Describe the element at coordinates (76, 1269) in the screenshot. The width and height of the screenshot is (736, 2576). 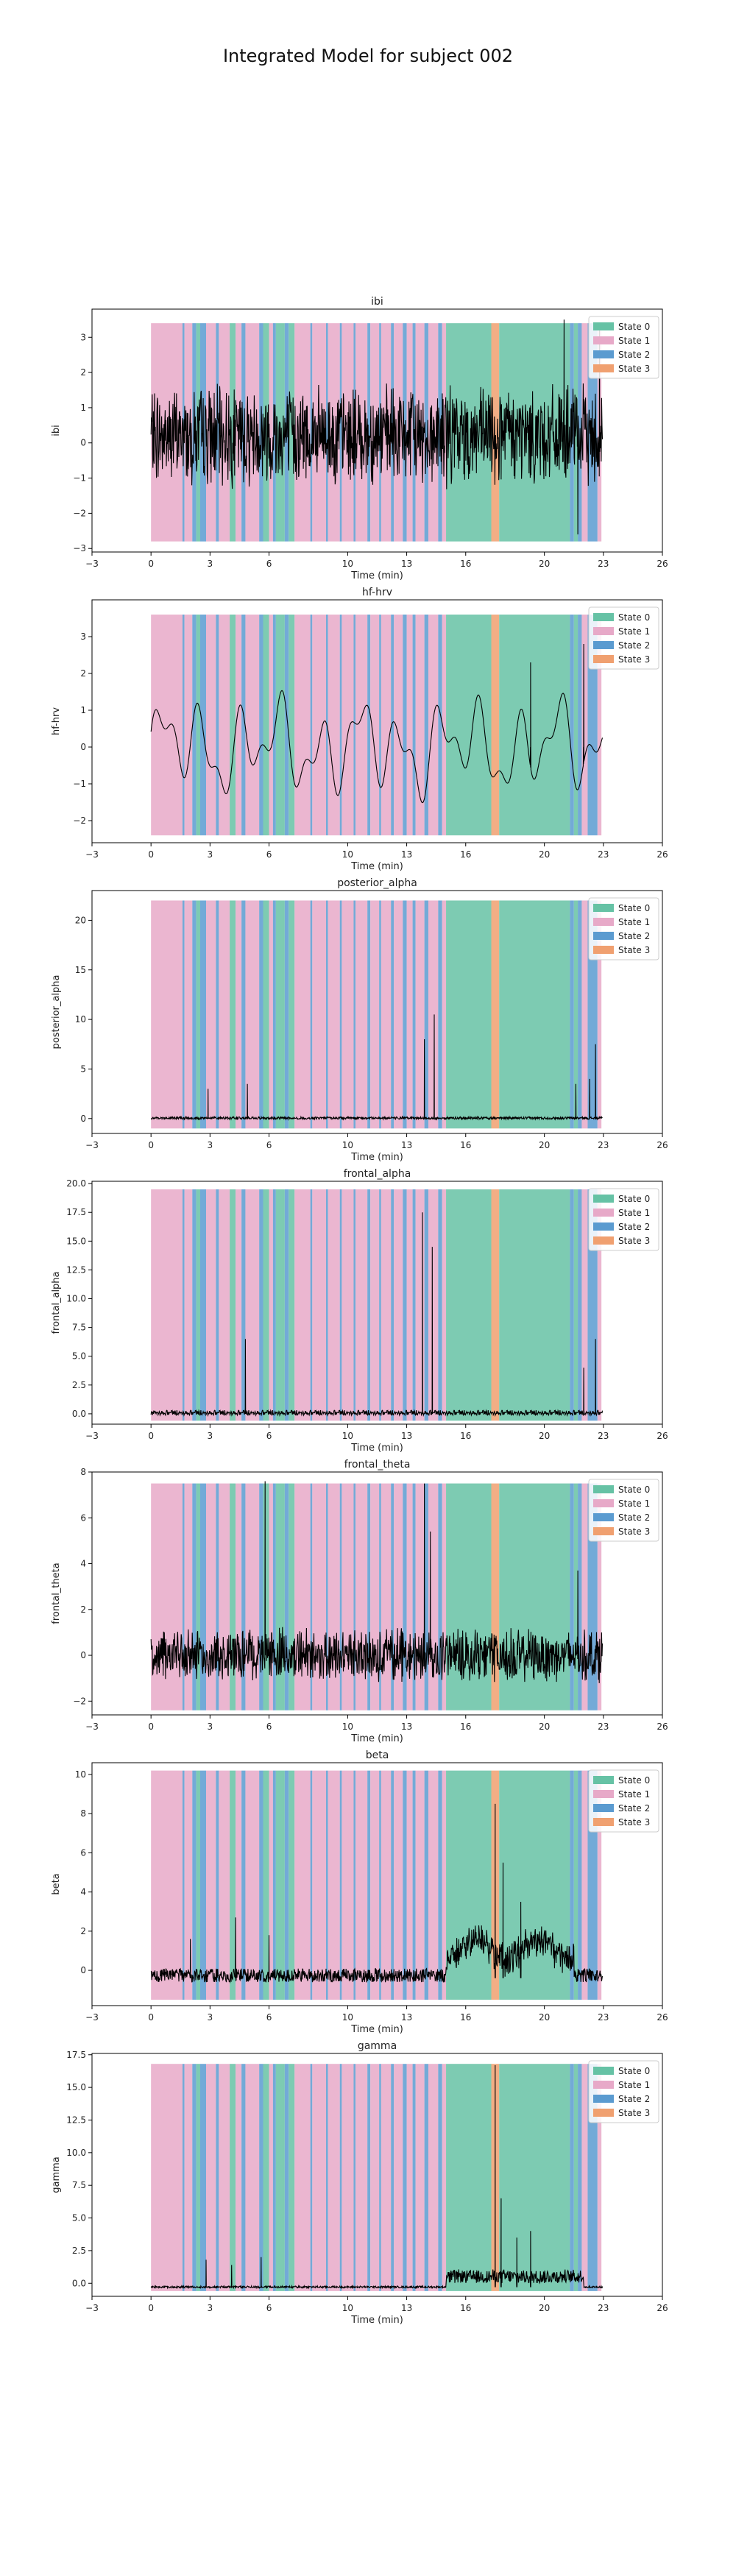
I see `y-tick-label: 12.5` at that location.